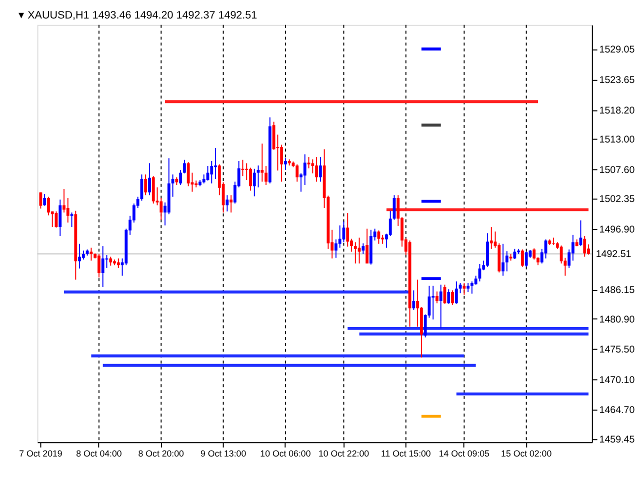 The height and width of the screenshot is (480, 640). What do you see at coordinates (617, 50) in the screenshot?
I see `y-tick-label: 1529.05` at bounding box center [617, 50].